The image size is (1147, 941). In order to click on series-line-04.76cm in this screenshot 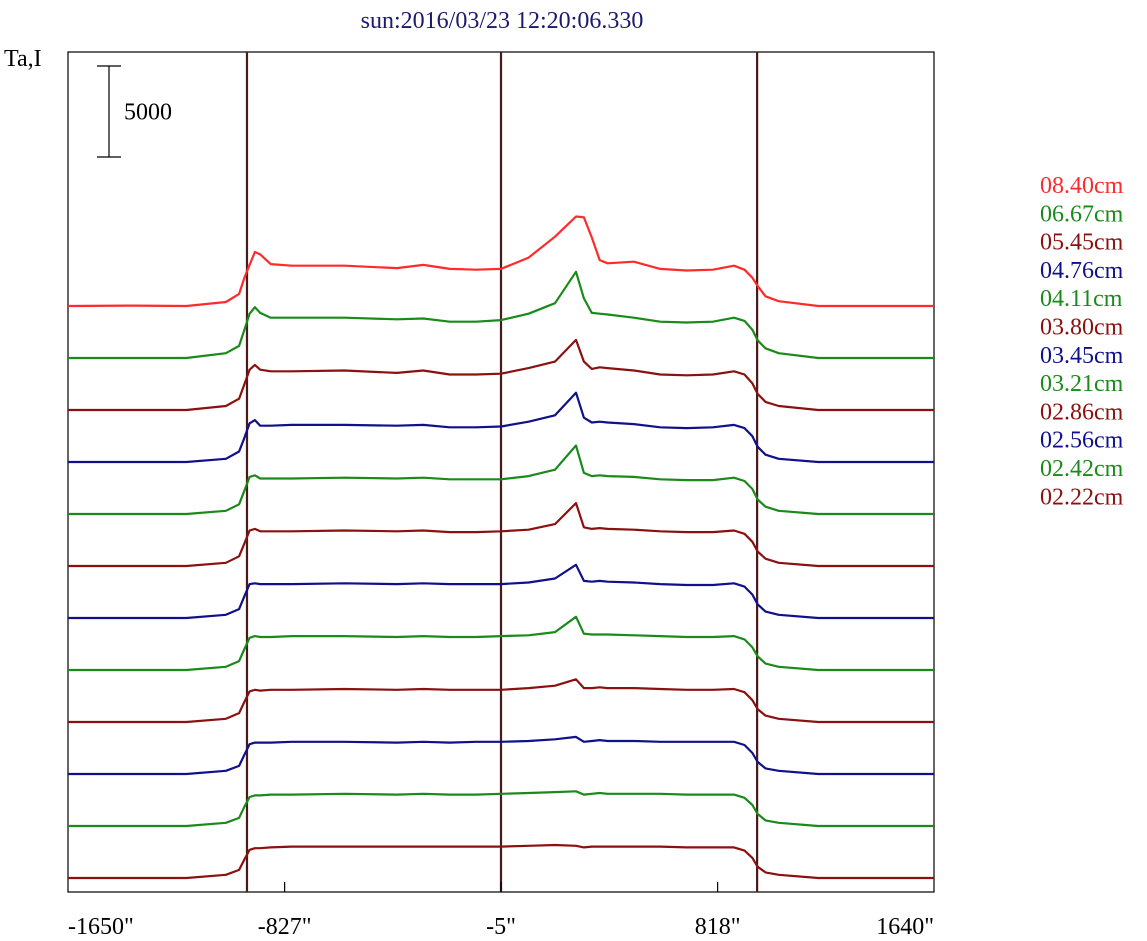, I will do `click(501, 427)`.